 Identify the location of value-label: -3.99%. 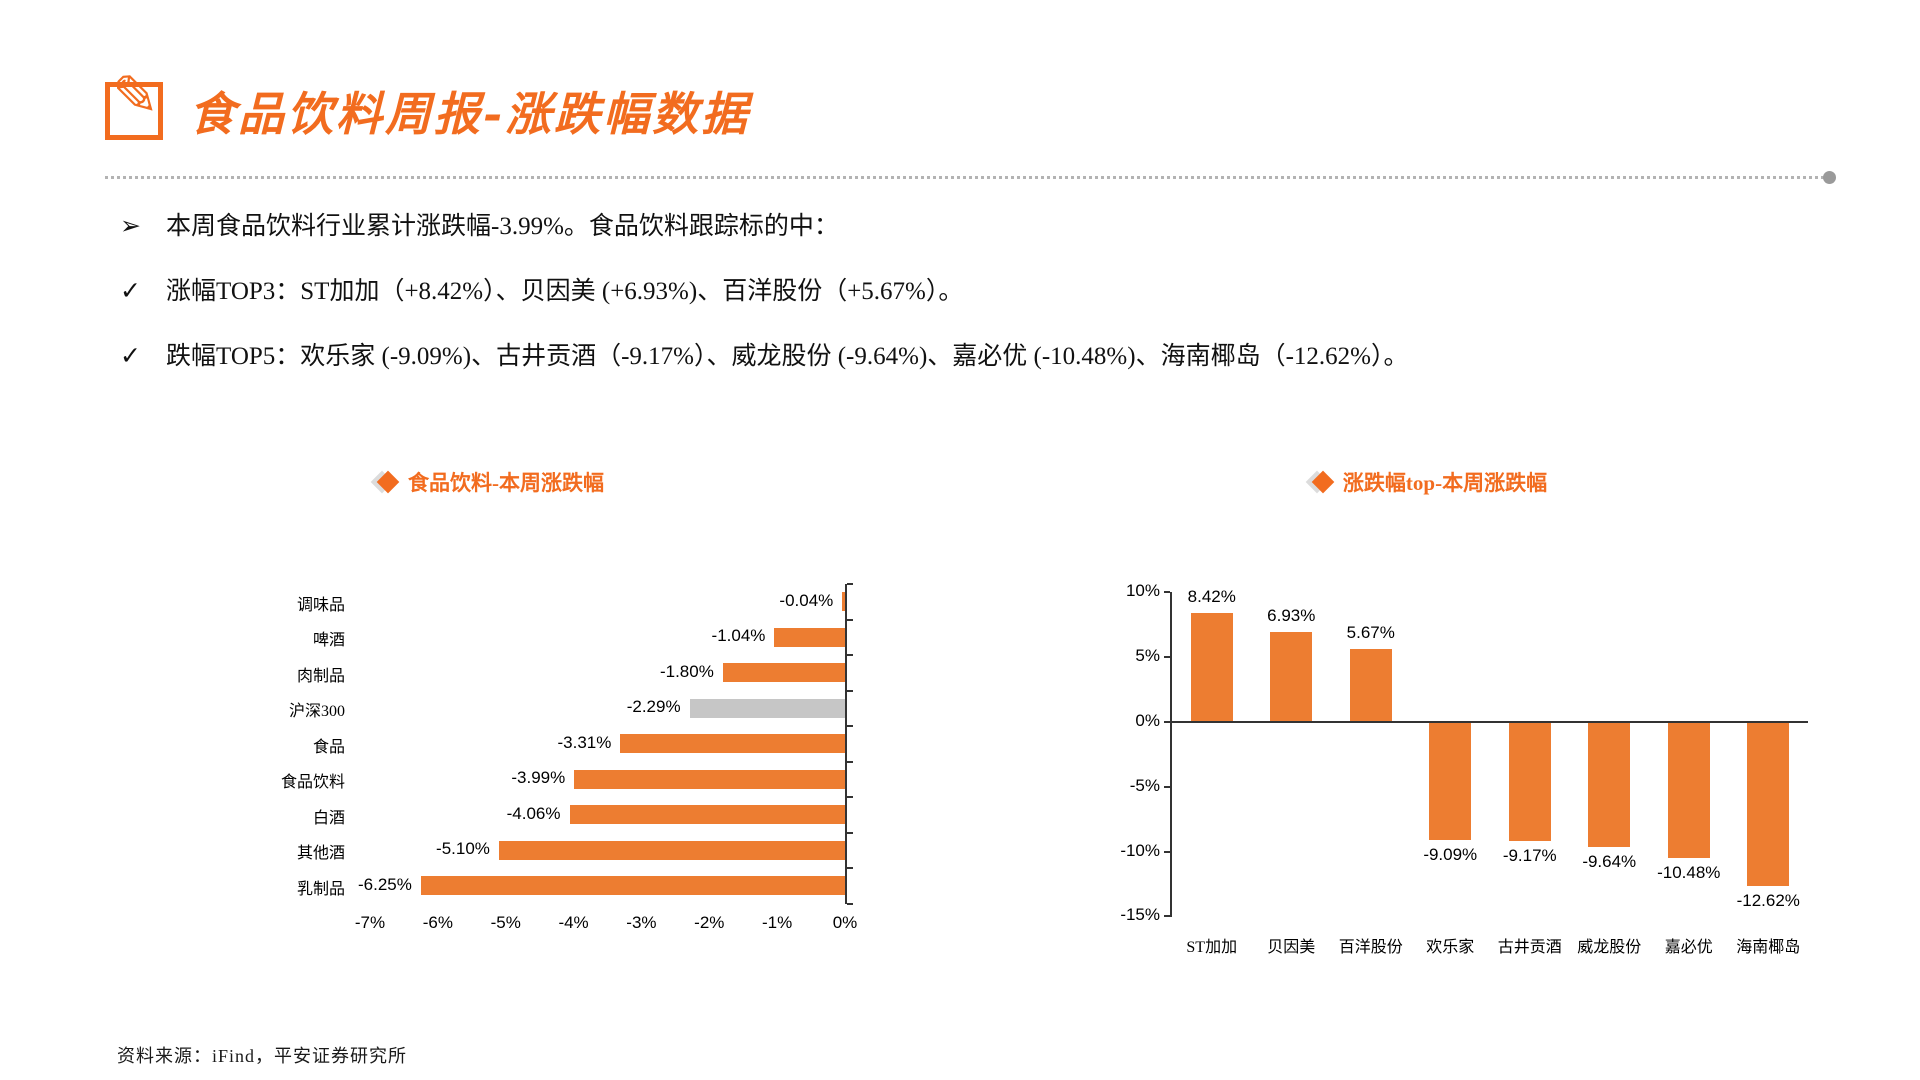
(538, 778).